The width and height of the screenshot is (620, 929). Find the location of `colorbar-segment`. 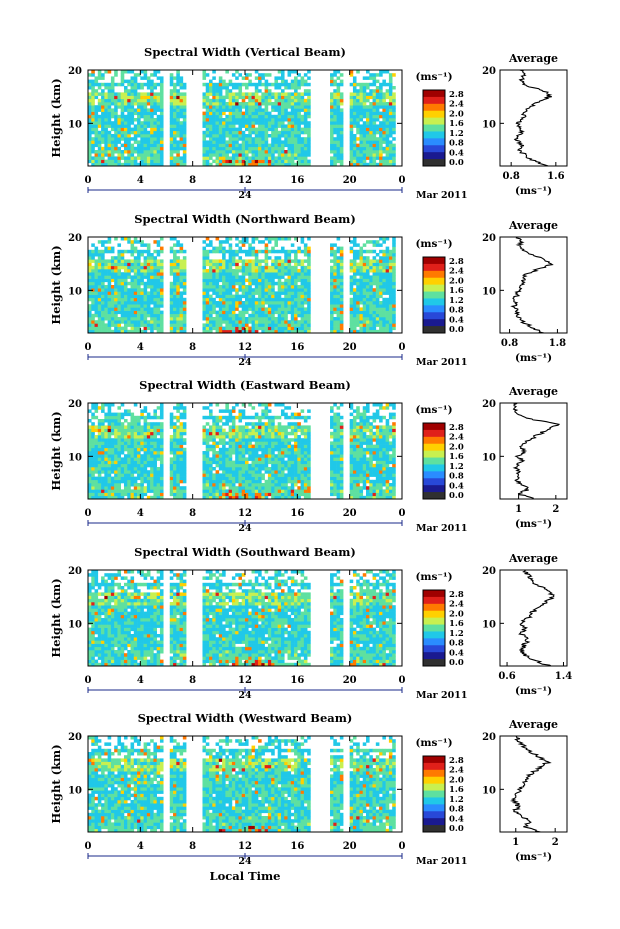

colorbar-segment is located at coordinates (434, 281).